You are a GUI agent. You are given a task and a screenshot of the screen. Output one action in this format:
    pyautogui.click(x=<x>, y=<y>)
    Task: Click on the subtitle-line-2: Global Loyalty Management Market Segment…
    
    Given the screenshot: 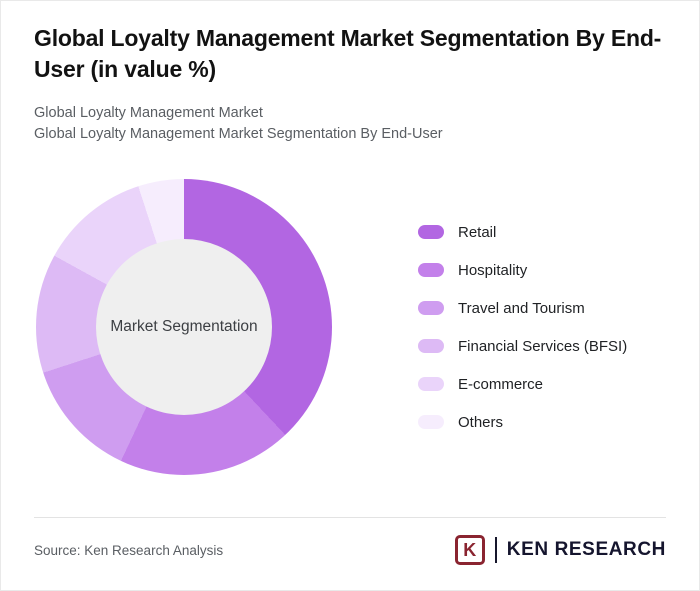 What is the action you would take?
    pyautogui.click(x=350, y=134)
    